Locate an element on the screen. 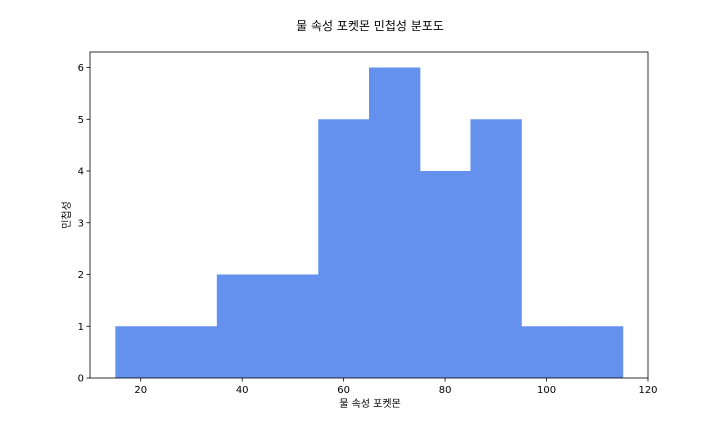 The width and height of the screenshot is (720, 432). x-axis-label: 물 속성 포켓몬 is located at coordinates (370, 404).